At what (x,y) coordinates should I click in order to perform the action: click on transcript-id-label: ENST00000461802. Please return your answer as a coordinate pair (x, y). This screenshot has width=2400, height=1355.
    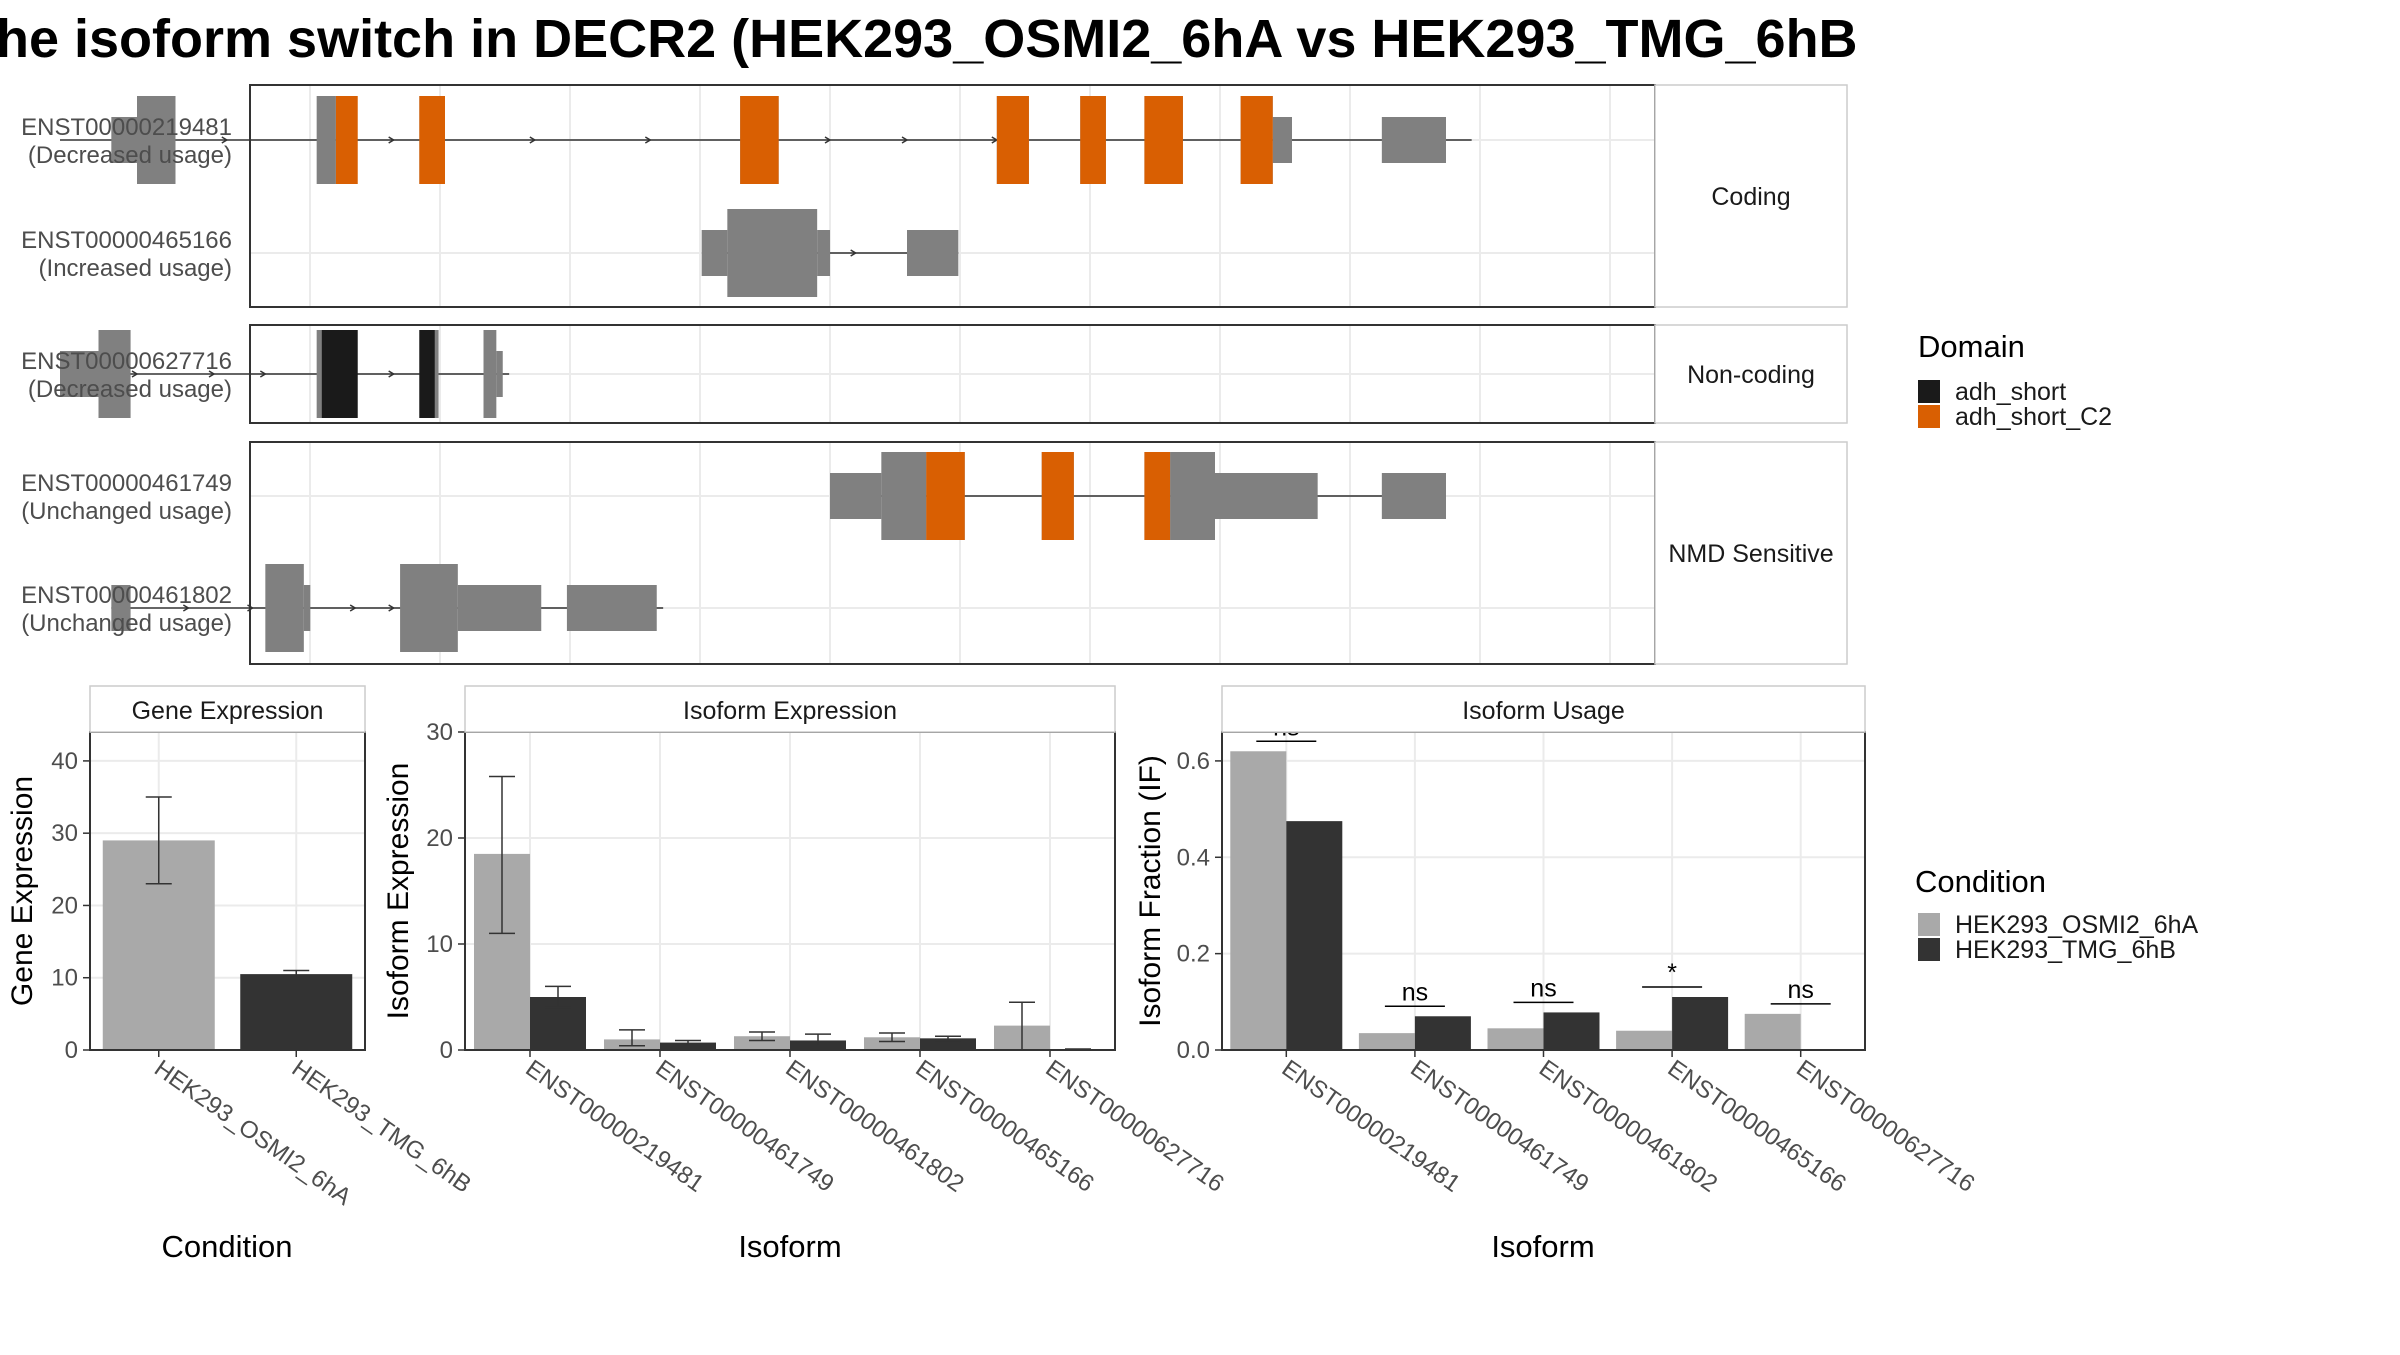
    Looking at the image, I should click on (126, 595).